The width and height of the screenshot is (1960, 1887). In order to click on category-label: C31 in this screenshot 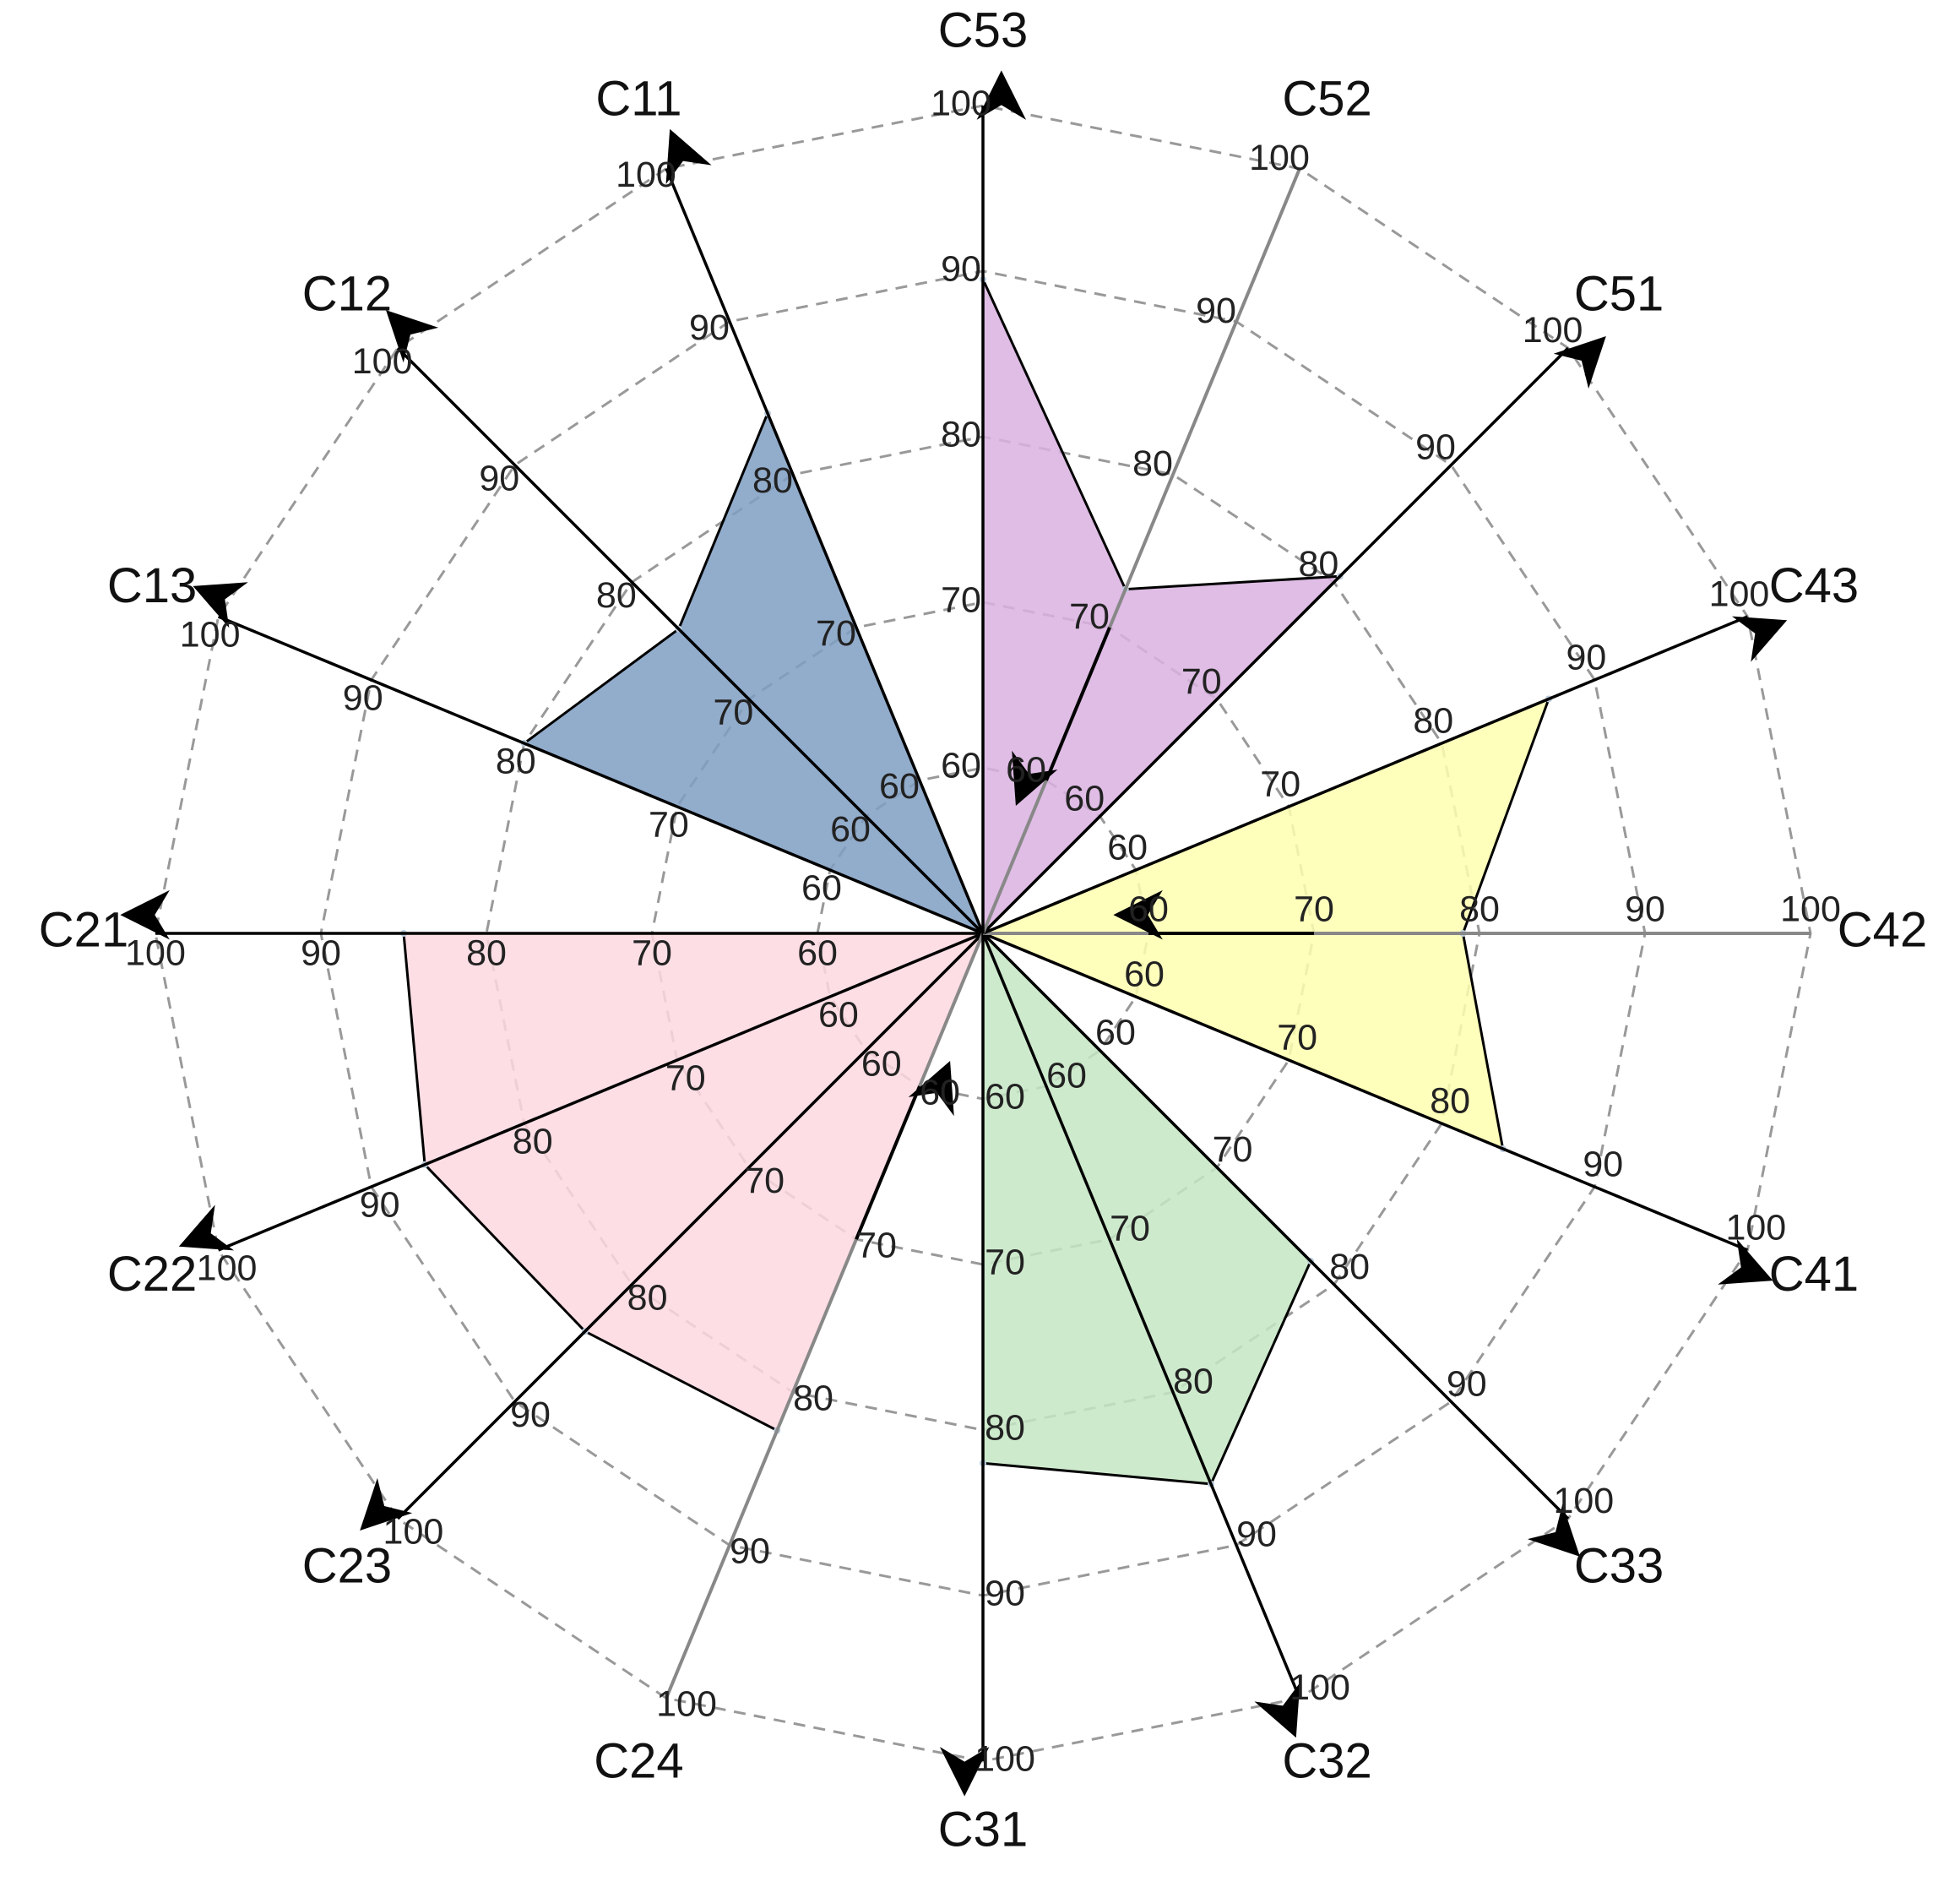, I will do `click(983, 1829)`.